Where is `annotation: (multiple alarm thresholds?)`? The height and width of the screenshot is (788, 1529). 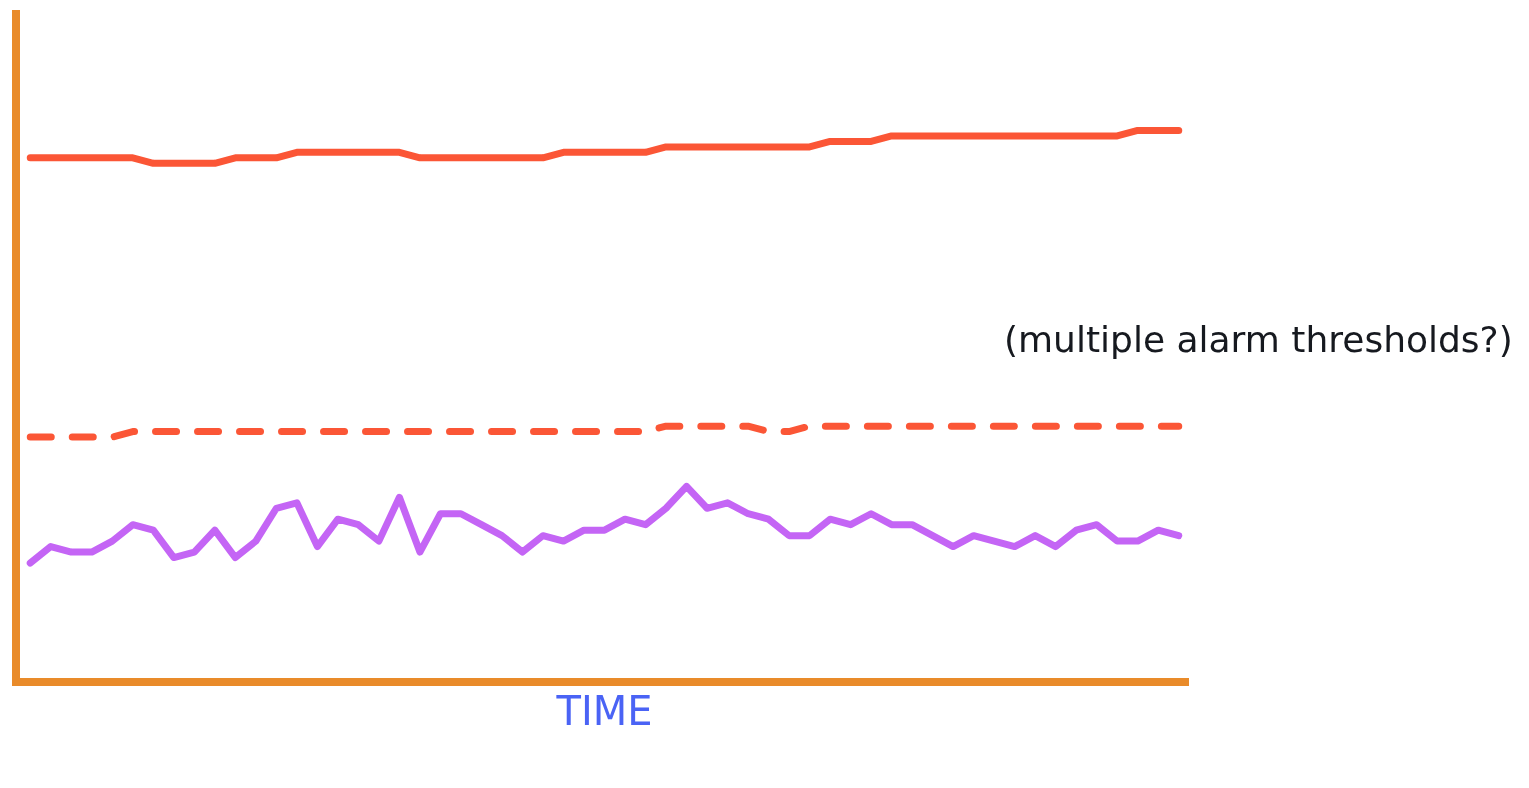 annotation: (multiple alarm thresholds?) is located at coordinates (1258, 339).